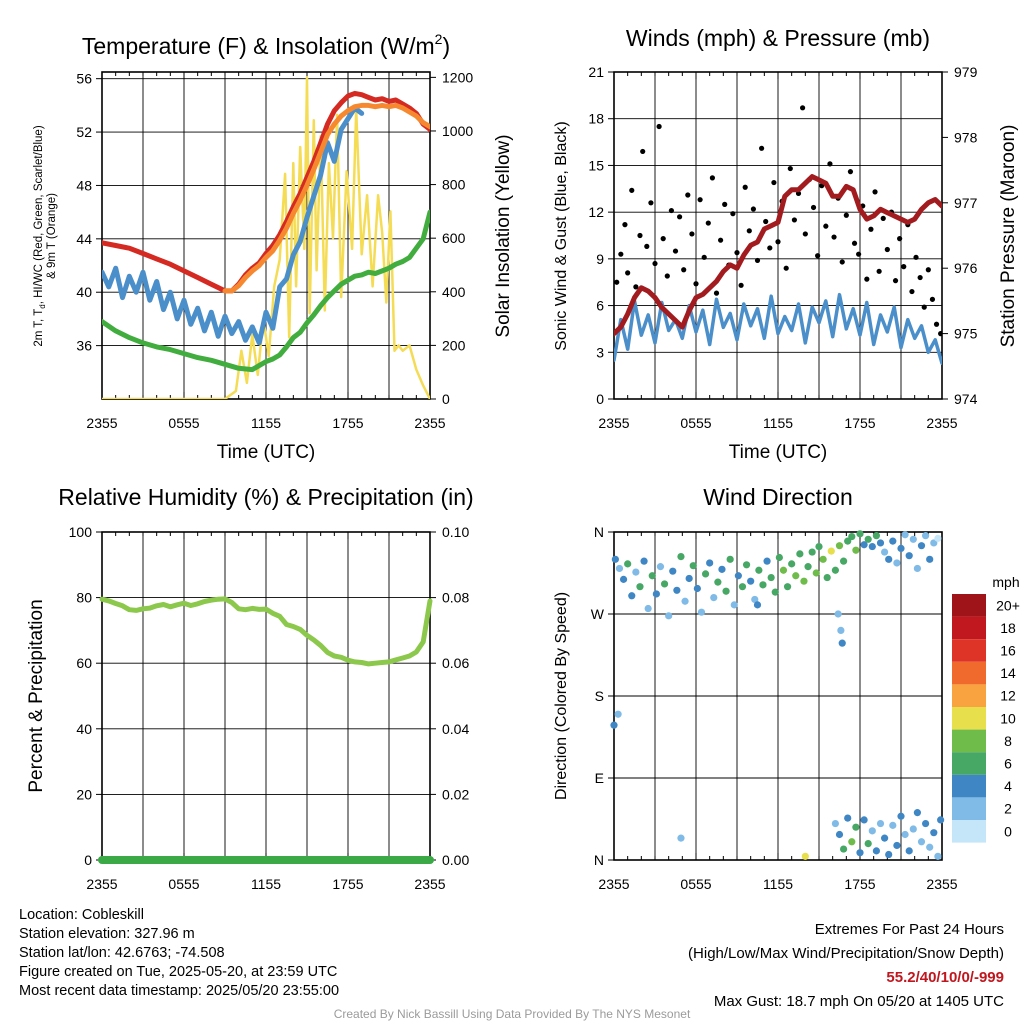  I want to click on y-tick-label: 56, so click(84, 79).